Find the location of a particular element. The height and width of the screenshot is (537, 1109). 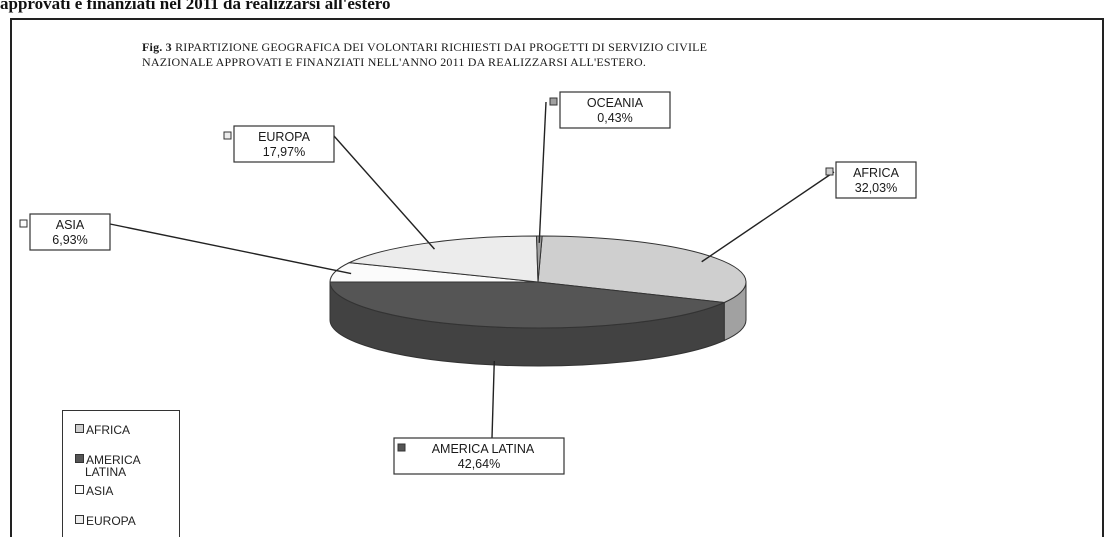

data-label-value-asia: 6,93% is located at coordinates (69, 240).